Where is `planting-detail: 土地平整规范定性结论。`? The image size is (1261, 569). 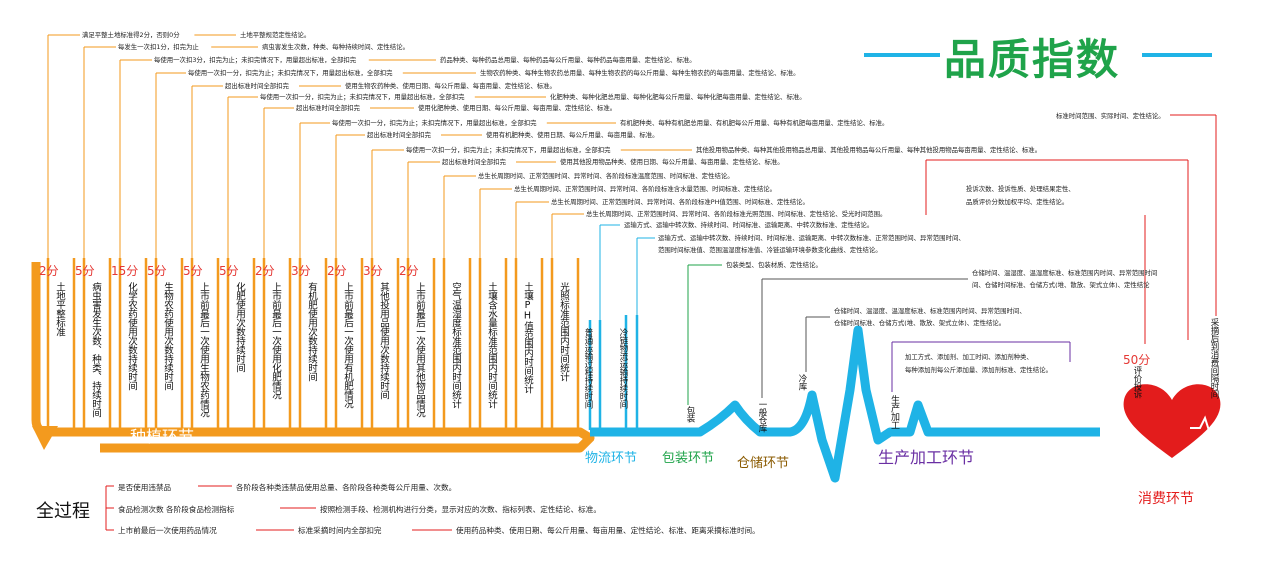
planting-detail: 土地平整规范定性结论。 is located at coordinates (275, 35).